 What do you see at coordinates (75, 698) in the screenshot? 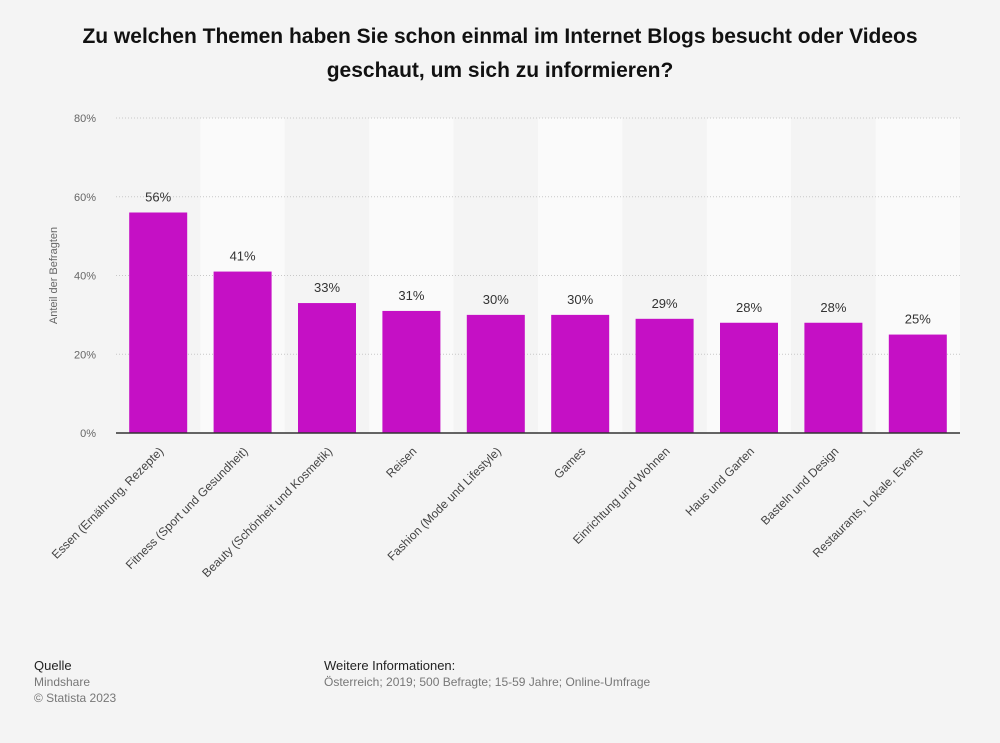
I see `copyright: © Statista 2023` at bounding box center [75, 698].